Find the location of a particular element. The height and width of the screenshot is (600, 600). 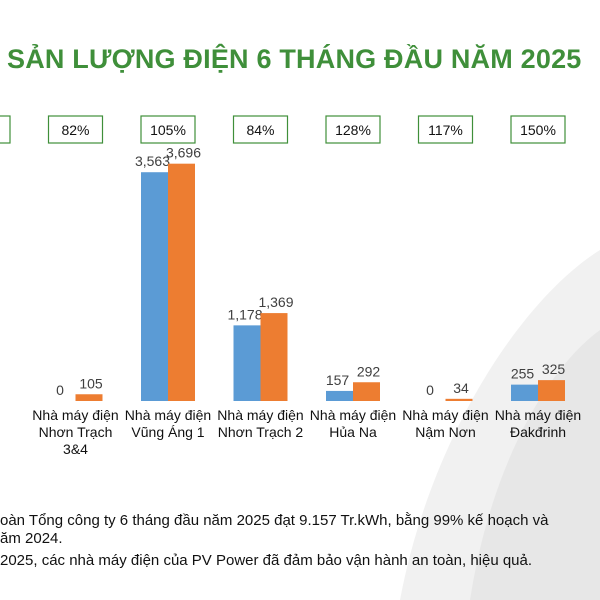

percentage-label: 128% is located at coordinates (353, 130).